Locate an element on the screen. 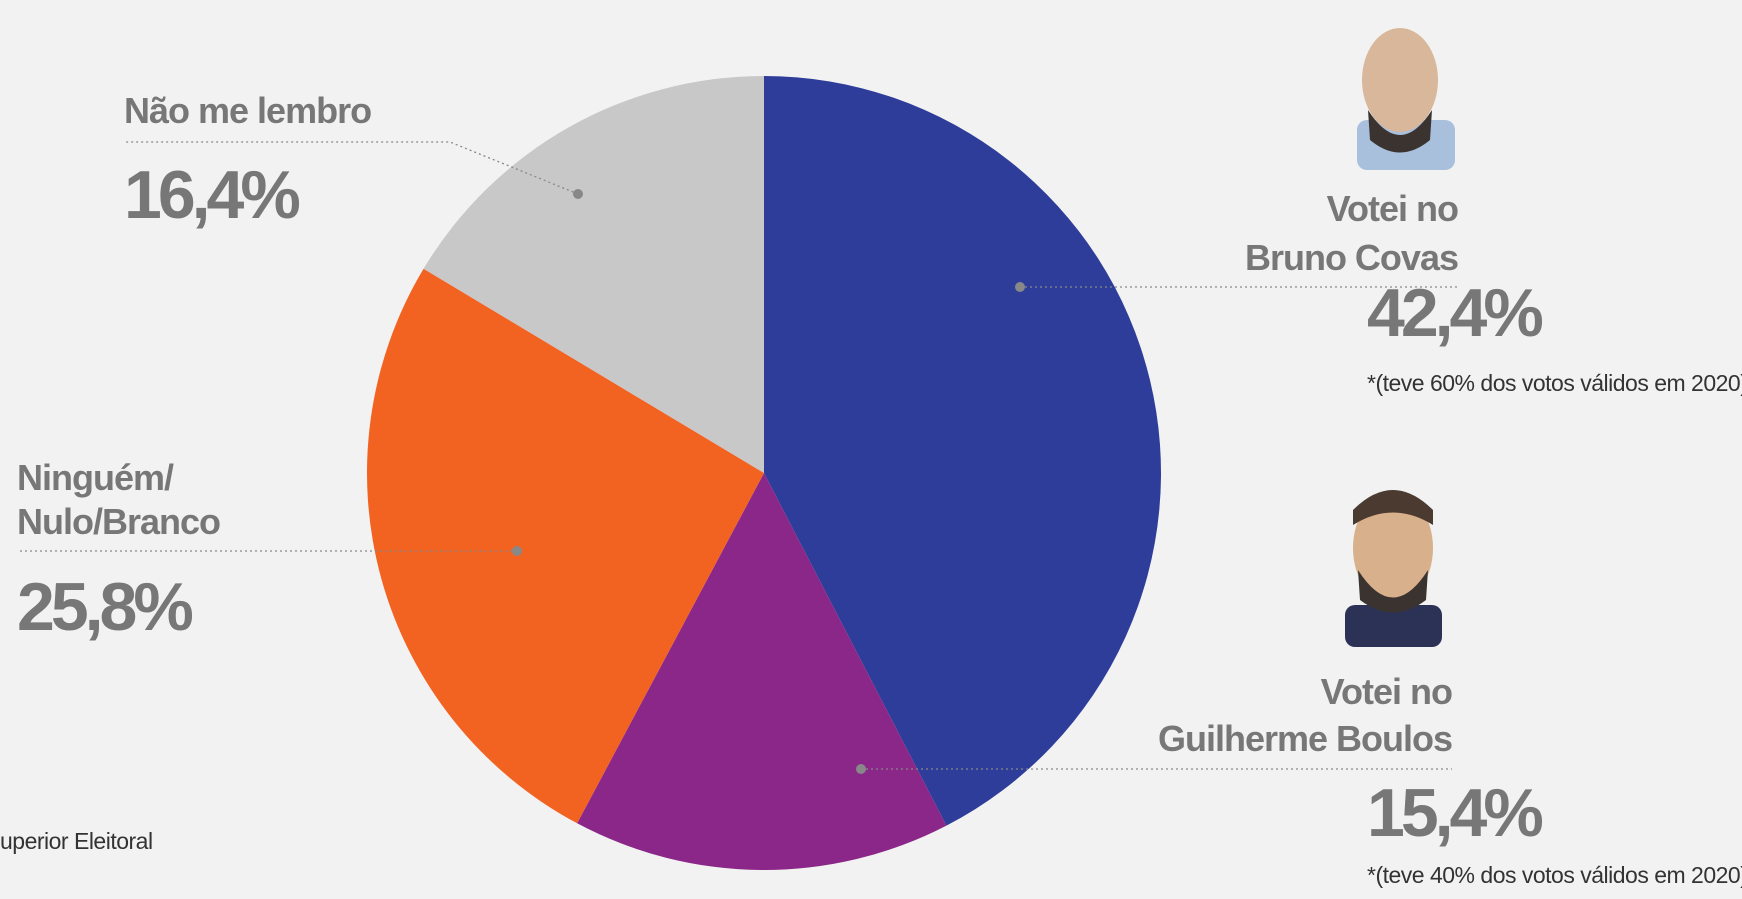  category-label: Não me lembro is located at coordinates (247, 110).